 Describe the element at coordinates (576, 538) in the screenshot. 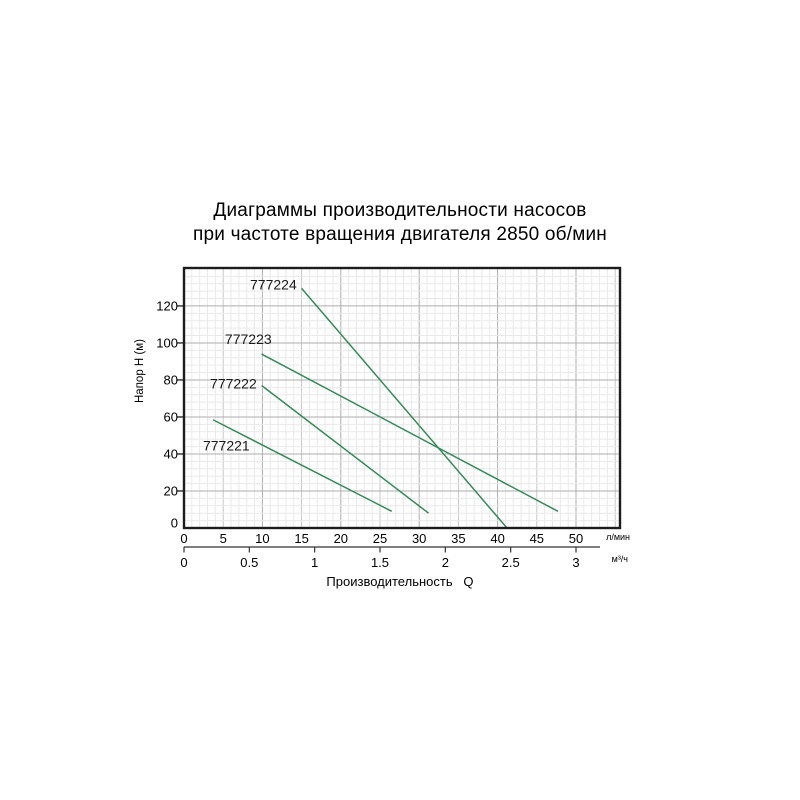

I see `x-tick-label-lpm: 50` at that location.